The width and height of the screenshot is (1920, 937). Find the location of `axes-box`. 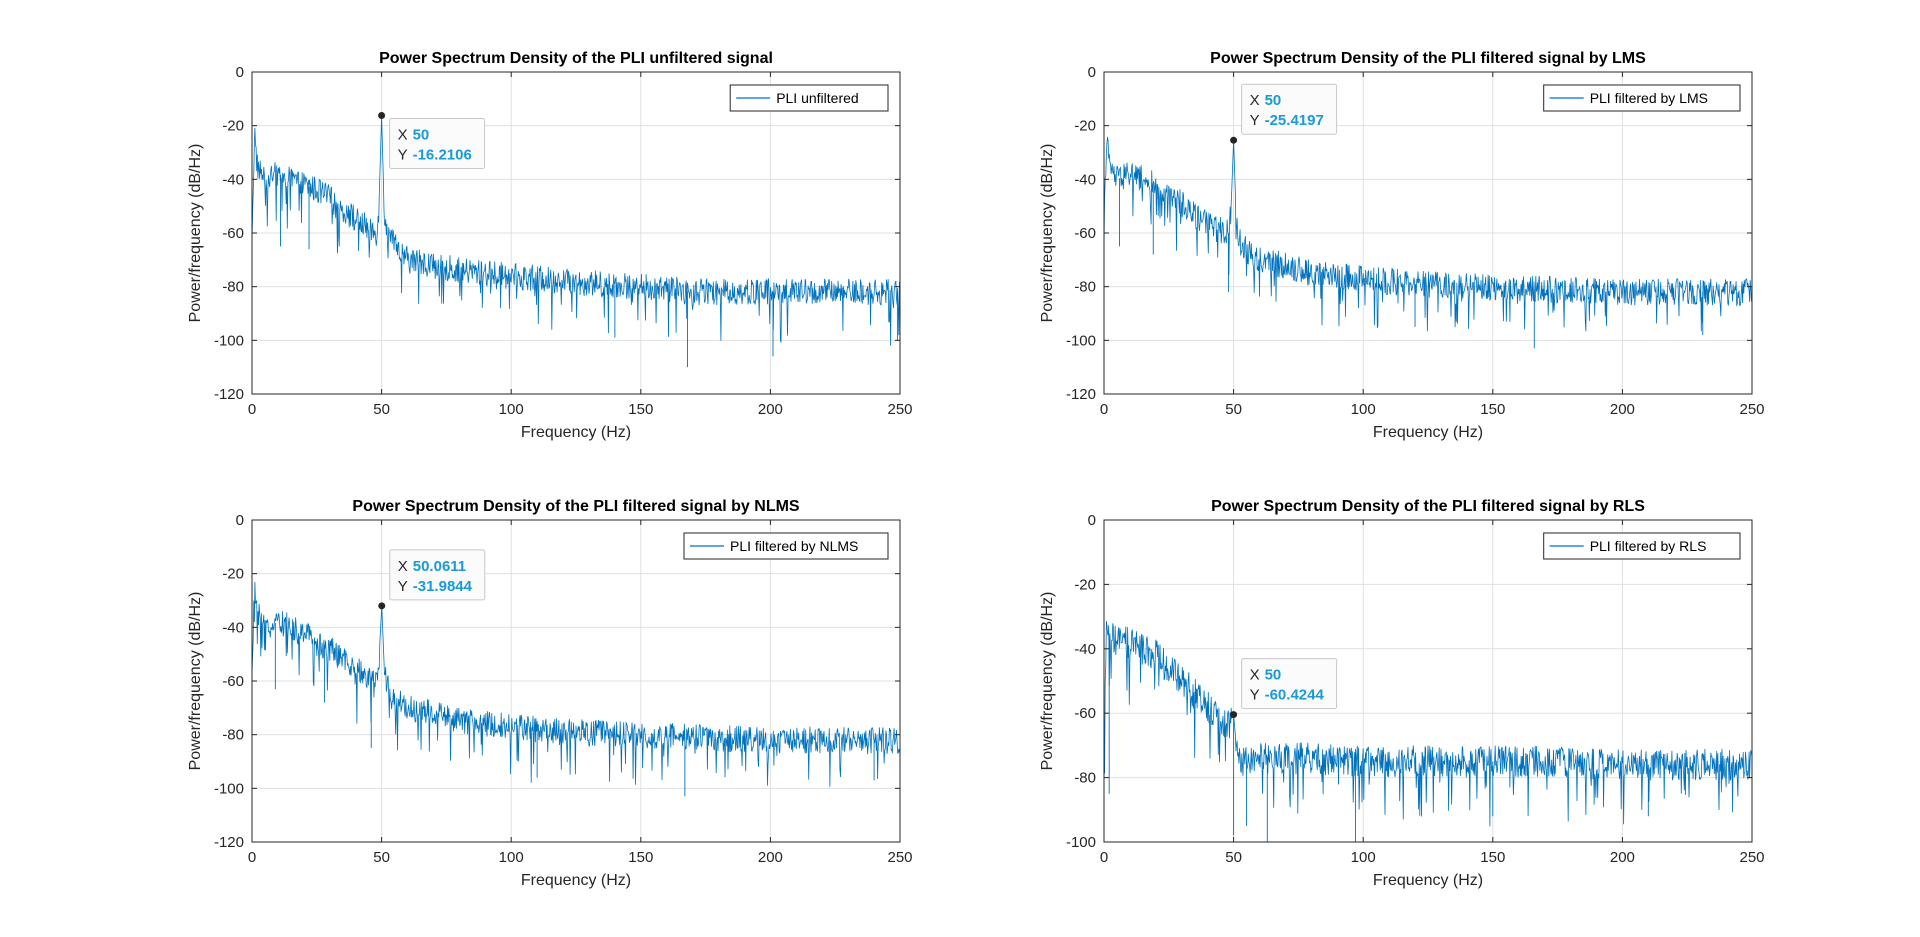

axes-box is located at coordinates (1428, 681).